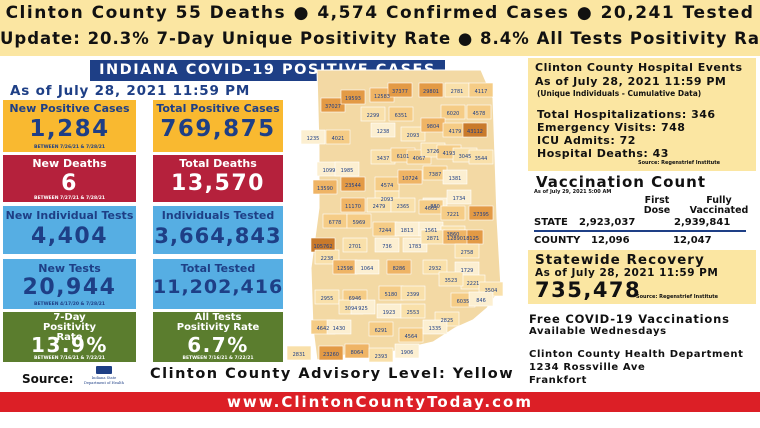  I want to click on source-label: Source:, so click(48, 379).